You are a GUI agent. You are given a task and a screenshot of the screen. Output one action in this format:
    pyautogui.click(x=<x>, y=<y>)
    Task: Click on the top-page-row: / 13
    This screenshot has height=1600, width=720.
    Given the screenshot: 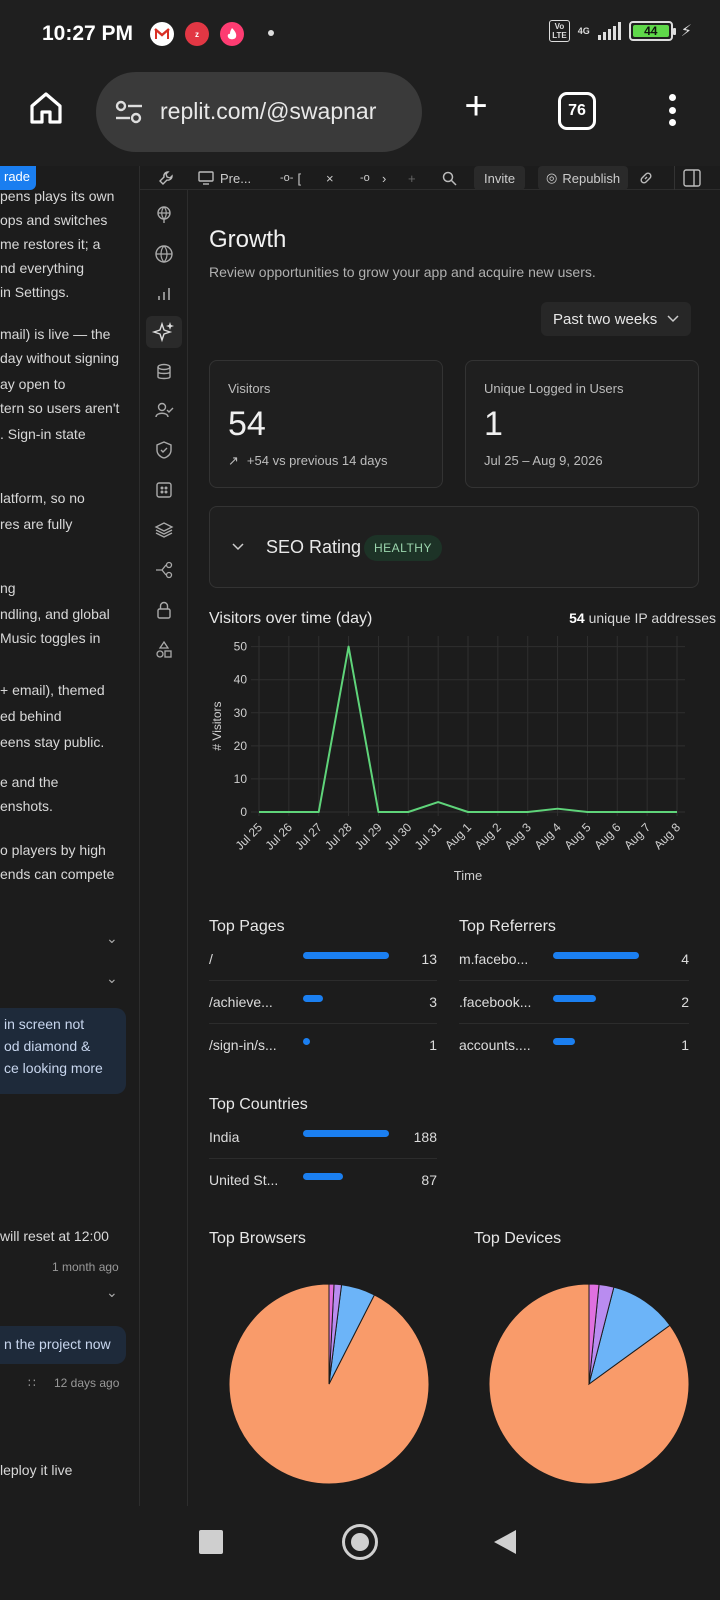 What is the action you would take?
    pyautogui.click(x=323, y=959)
    